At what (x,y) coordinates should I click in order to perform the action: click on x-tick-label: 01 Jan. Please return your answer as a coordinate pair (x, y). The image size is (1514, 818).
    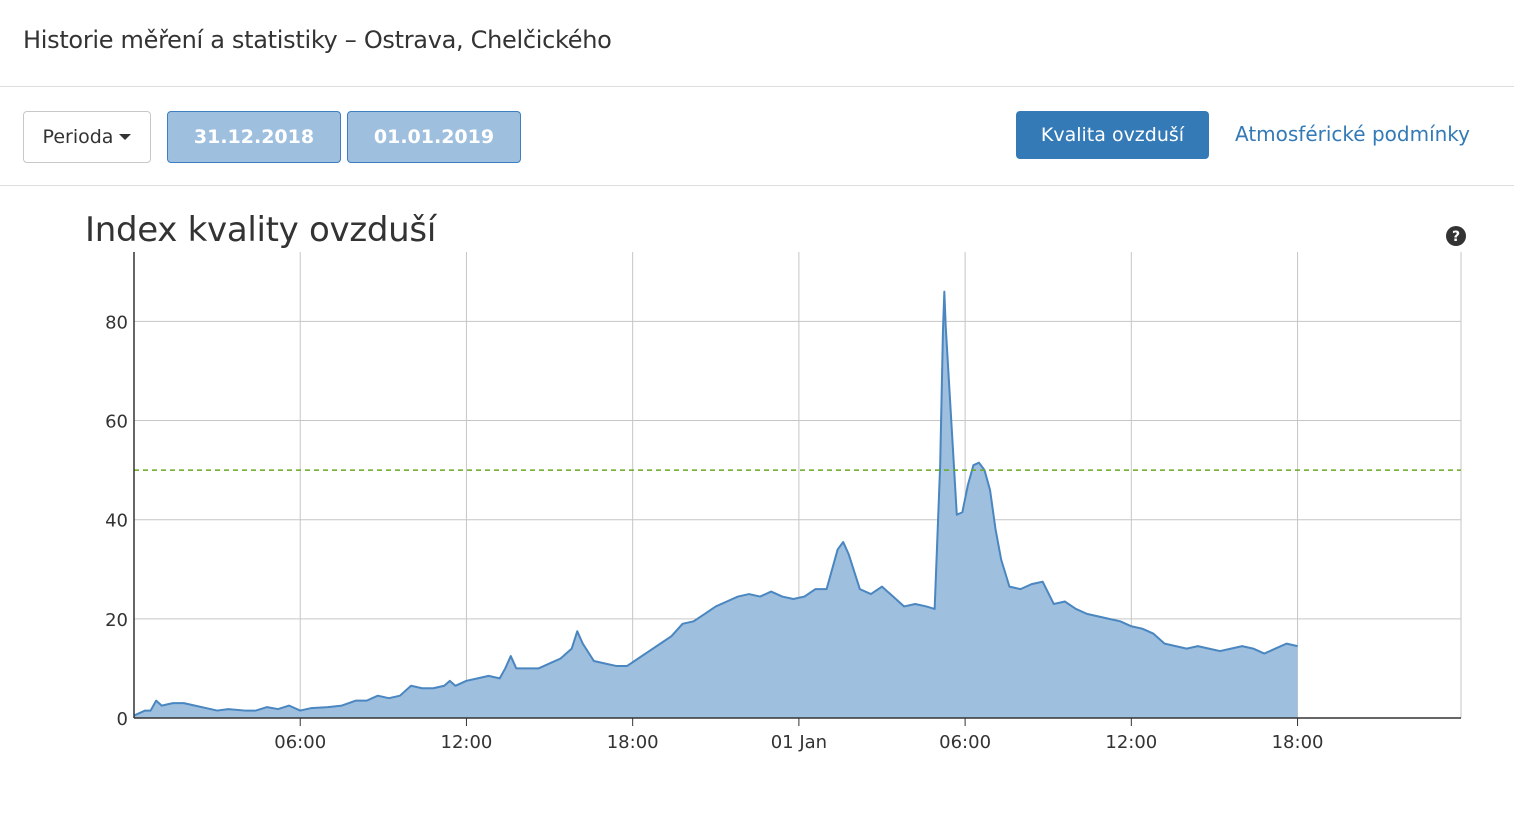
    Looking at the image, I should click on (799, 742).